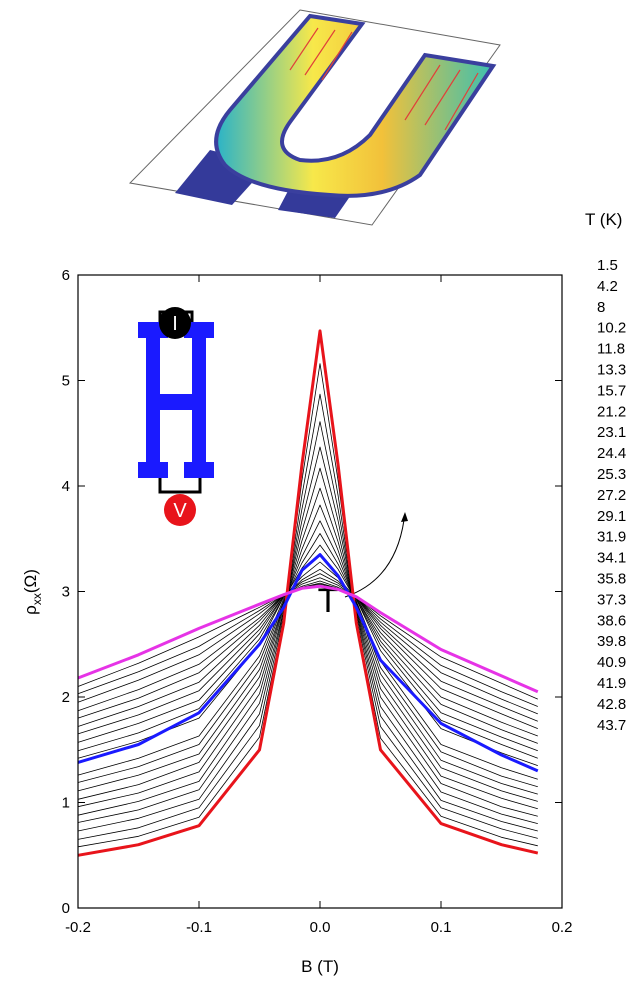 This screenshot has height=983, width=638. Describe the element at coordinates (611, 641) in the screenshot. I see `legend-label: 39.8` at that location.